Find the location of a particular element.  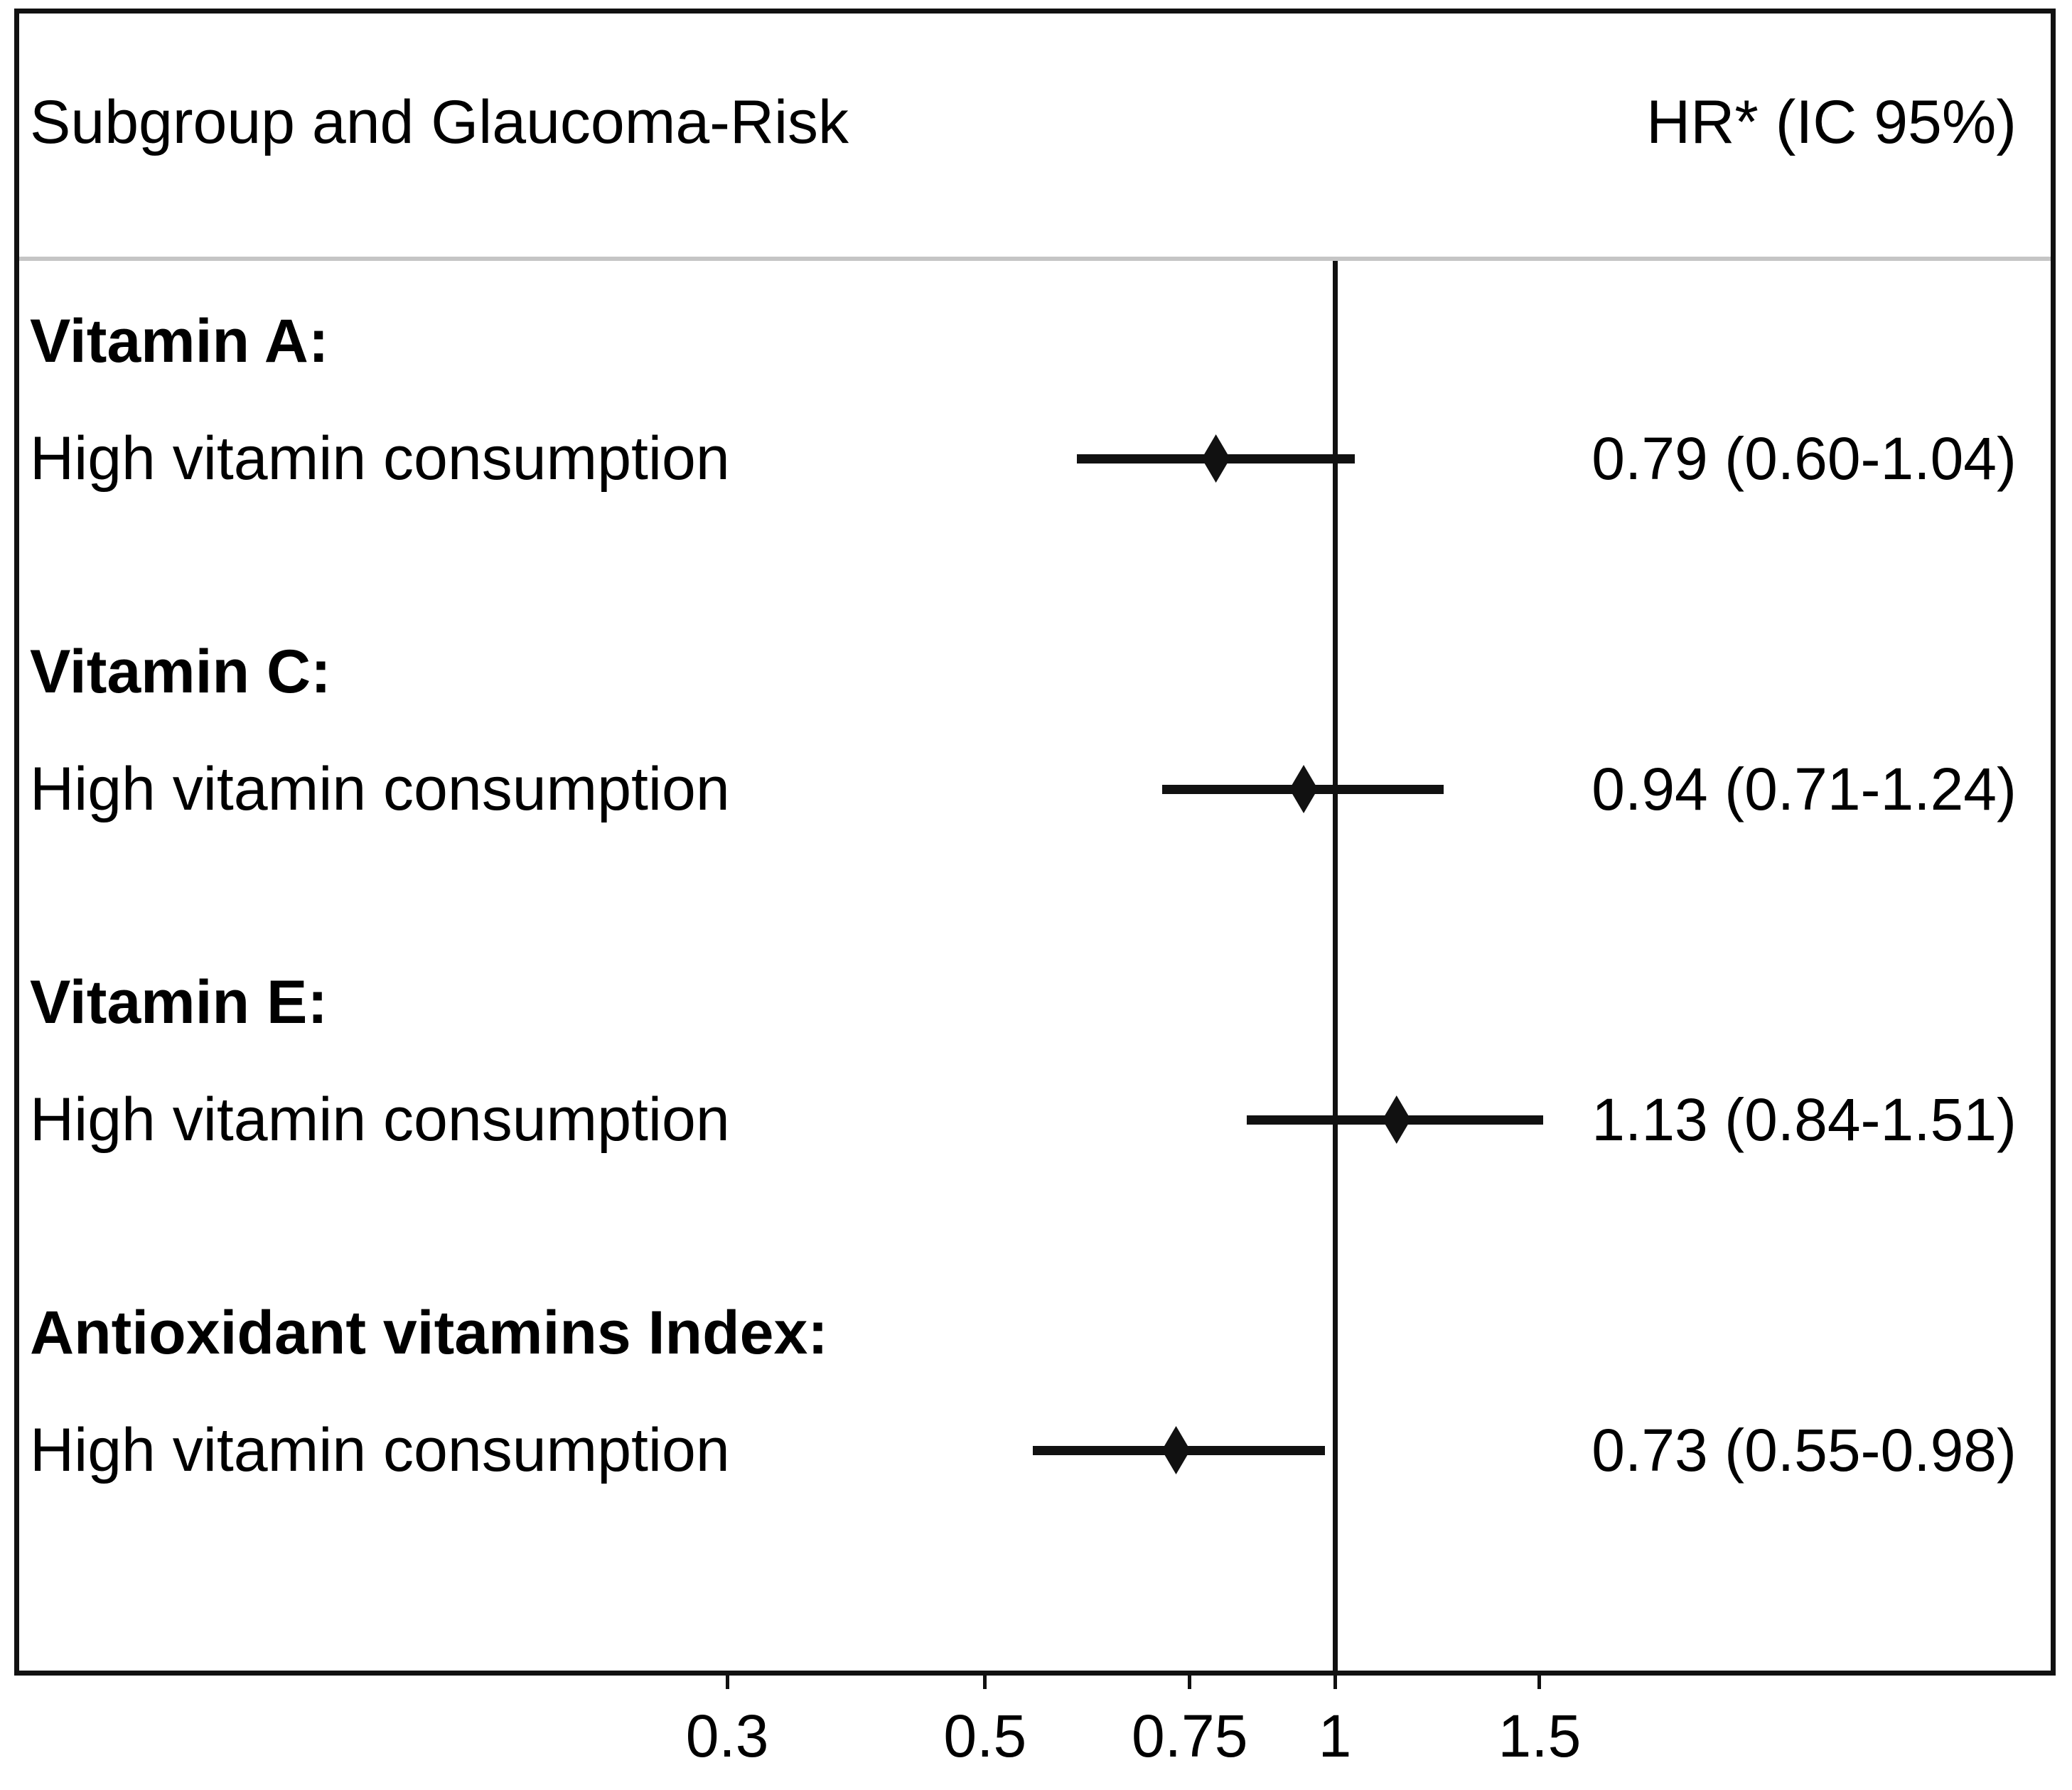

axis-tick-label: 0.5 is located at coordinates (985, 1736).